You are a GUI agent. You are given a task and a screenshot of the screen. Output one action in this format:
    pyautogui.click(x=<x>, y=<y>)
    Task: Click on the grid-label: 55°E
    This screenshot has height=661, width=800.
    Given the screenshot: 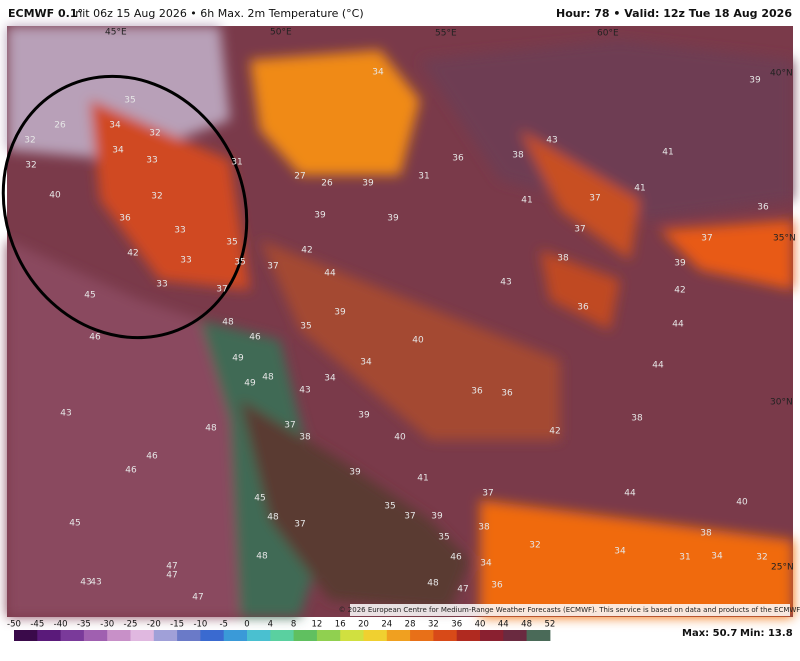 What is the action you would take?
    pyautogui.click(x=446, y=34)
    